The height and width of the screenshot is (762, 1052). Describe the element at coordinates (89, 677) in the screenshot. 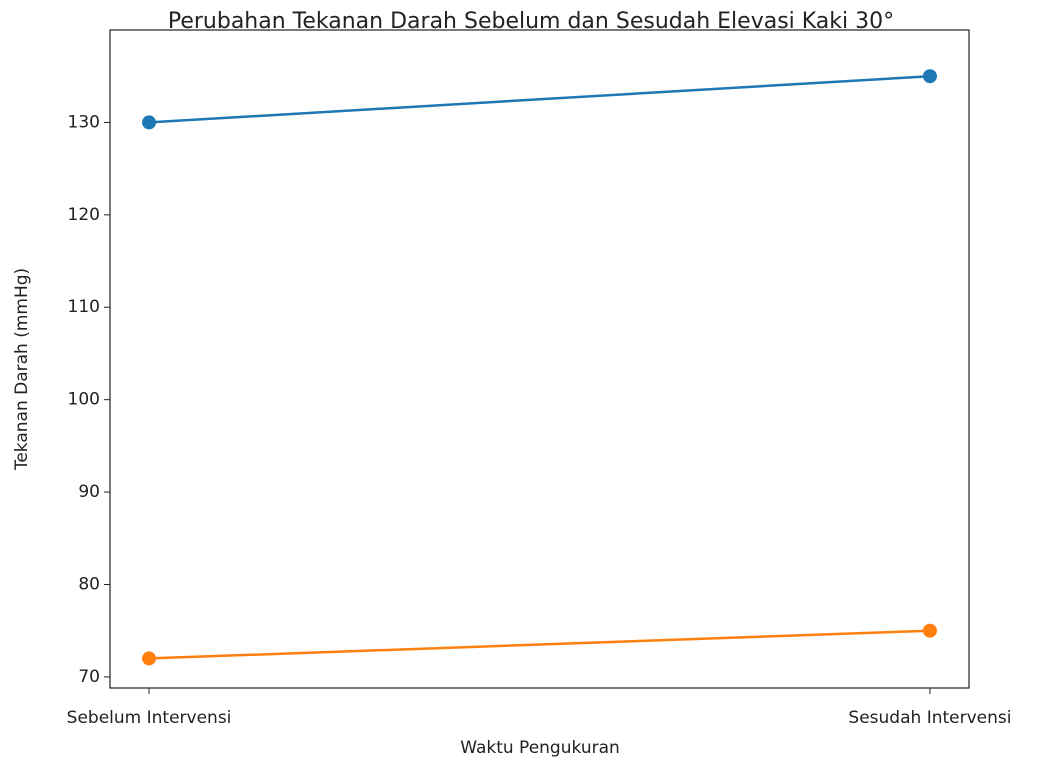

I see `y-tick-label: 70` at that location.